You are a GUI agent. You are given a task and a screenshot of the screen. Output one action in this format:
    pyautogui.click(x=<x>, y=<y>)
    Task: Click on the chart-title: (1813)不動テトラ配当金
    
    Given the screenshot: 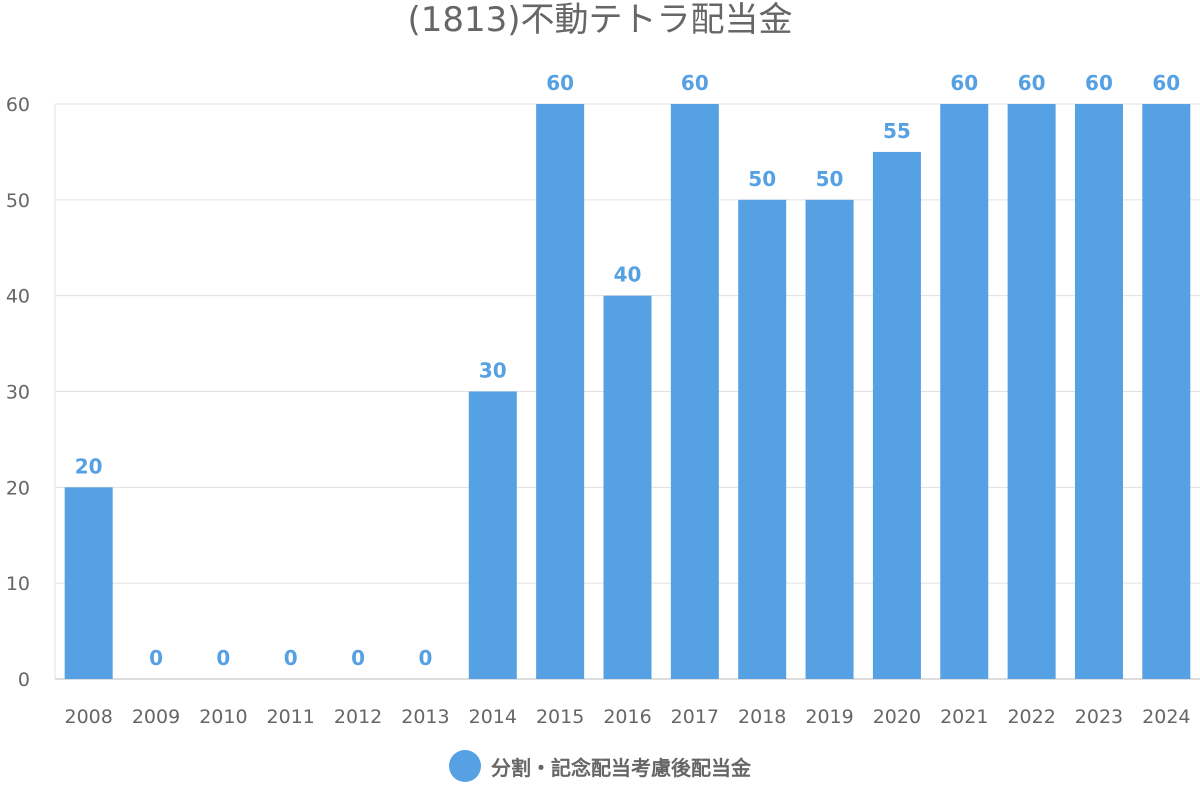 What is the action you would take?
    pyautogui.click(x=600, y=20)
    